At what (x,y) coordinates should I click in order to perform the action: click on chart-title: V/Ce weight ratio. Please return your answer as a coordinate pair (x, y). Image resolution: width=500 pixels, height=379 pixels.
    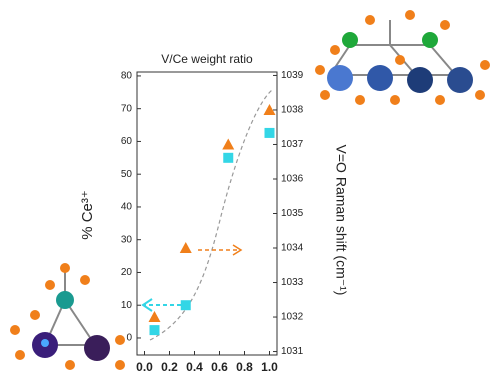
    Looking at the image, I should click on (207, 59).